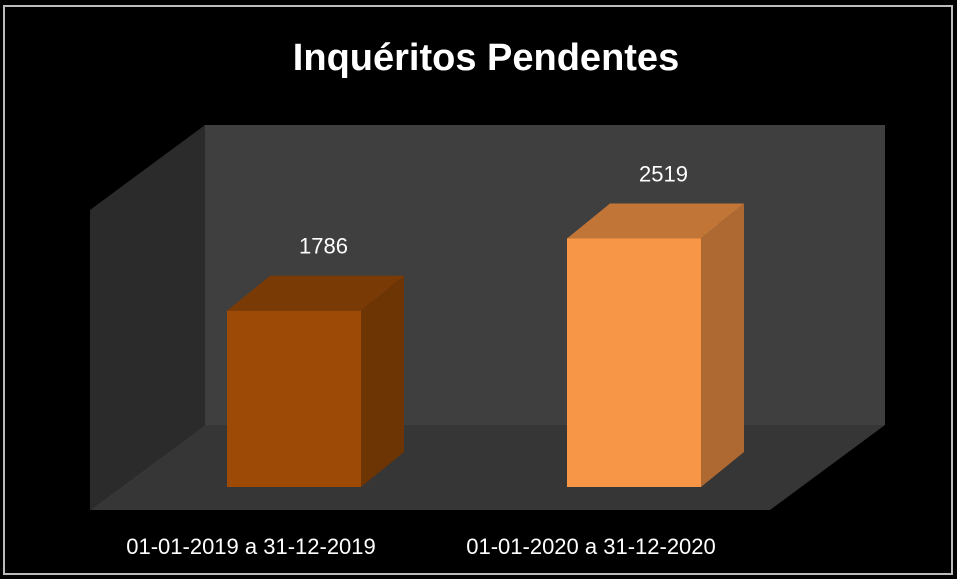 The height and width of the screenshot is (579, 957). I want to click on x-tick-label: 01-01-2019 a 31-12-2019, so click(251, 546).